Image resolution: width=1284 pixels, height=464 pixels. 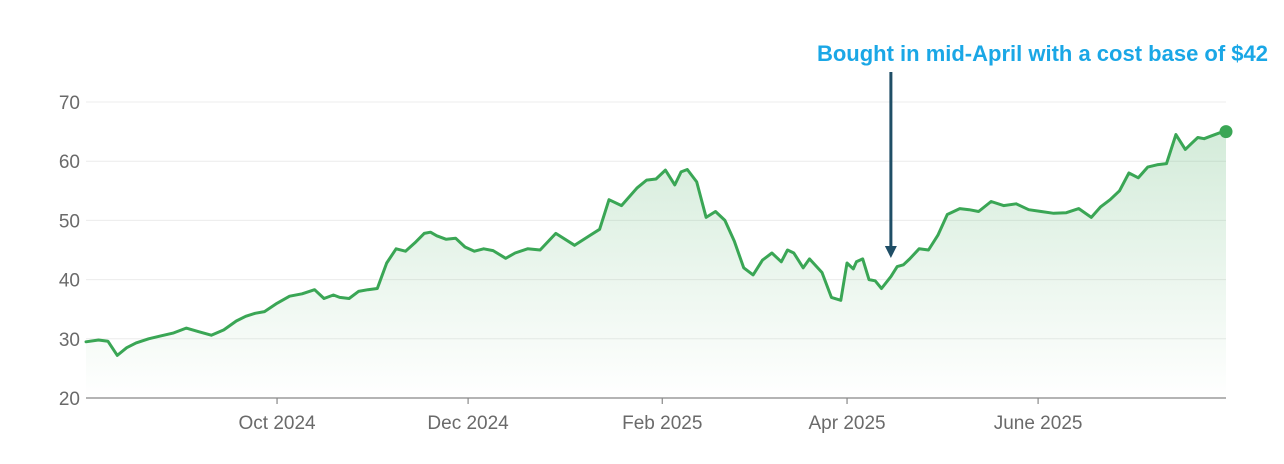 What do you see at coordinates (468, 423) in the screenshot?
I see `x-tick-label: Dec 2024` at bounding box center [468, 423].